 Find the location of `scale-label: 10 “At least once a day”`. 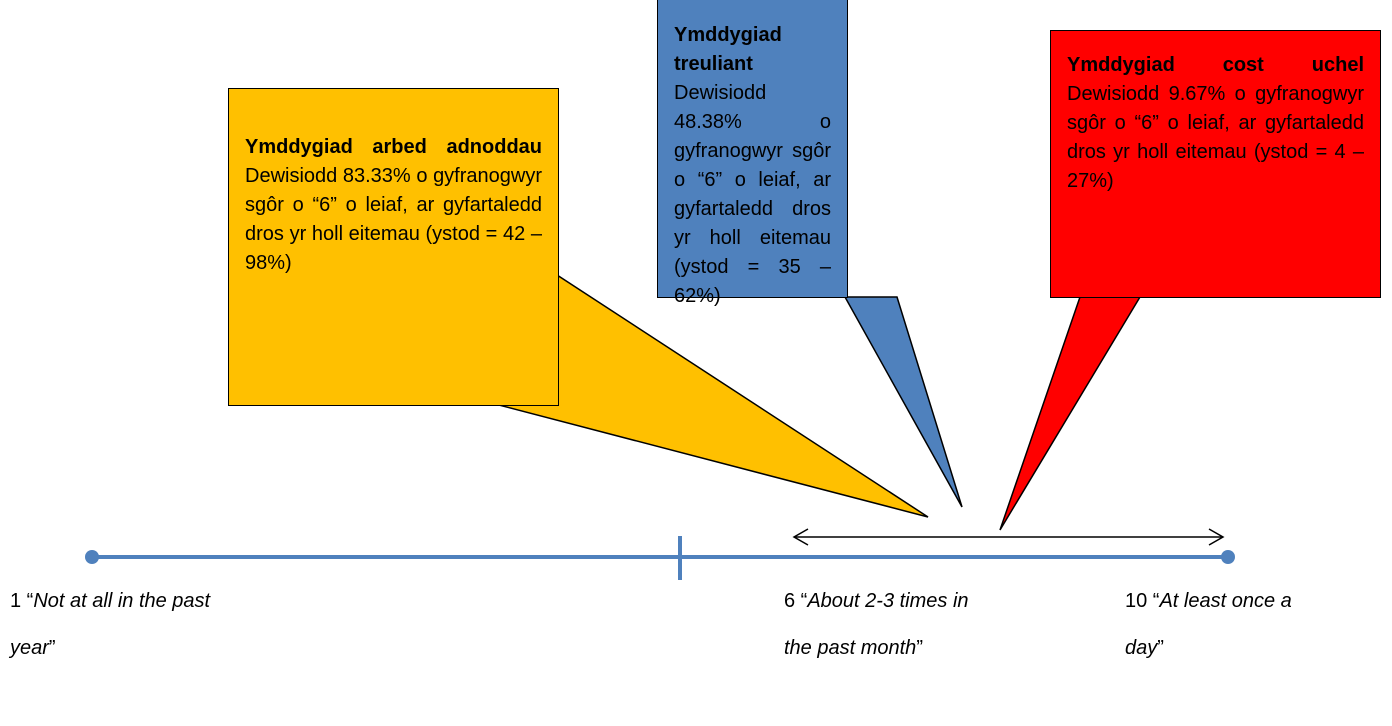

scale-label: 10 “At least once a day” is located at coordinates (1210, 625).